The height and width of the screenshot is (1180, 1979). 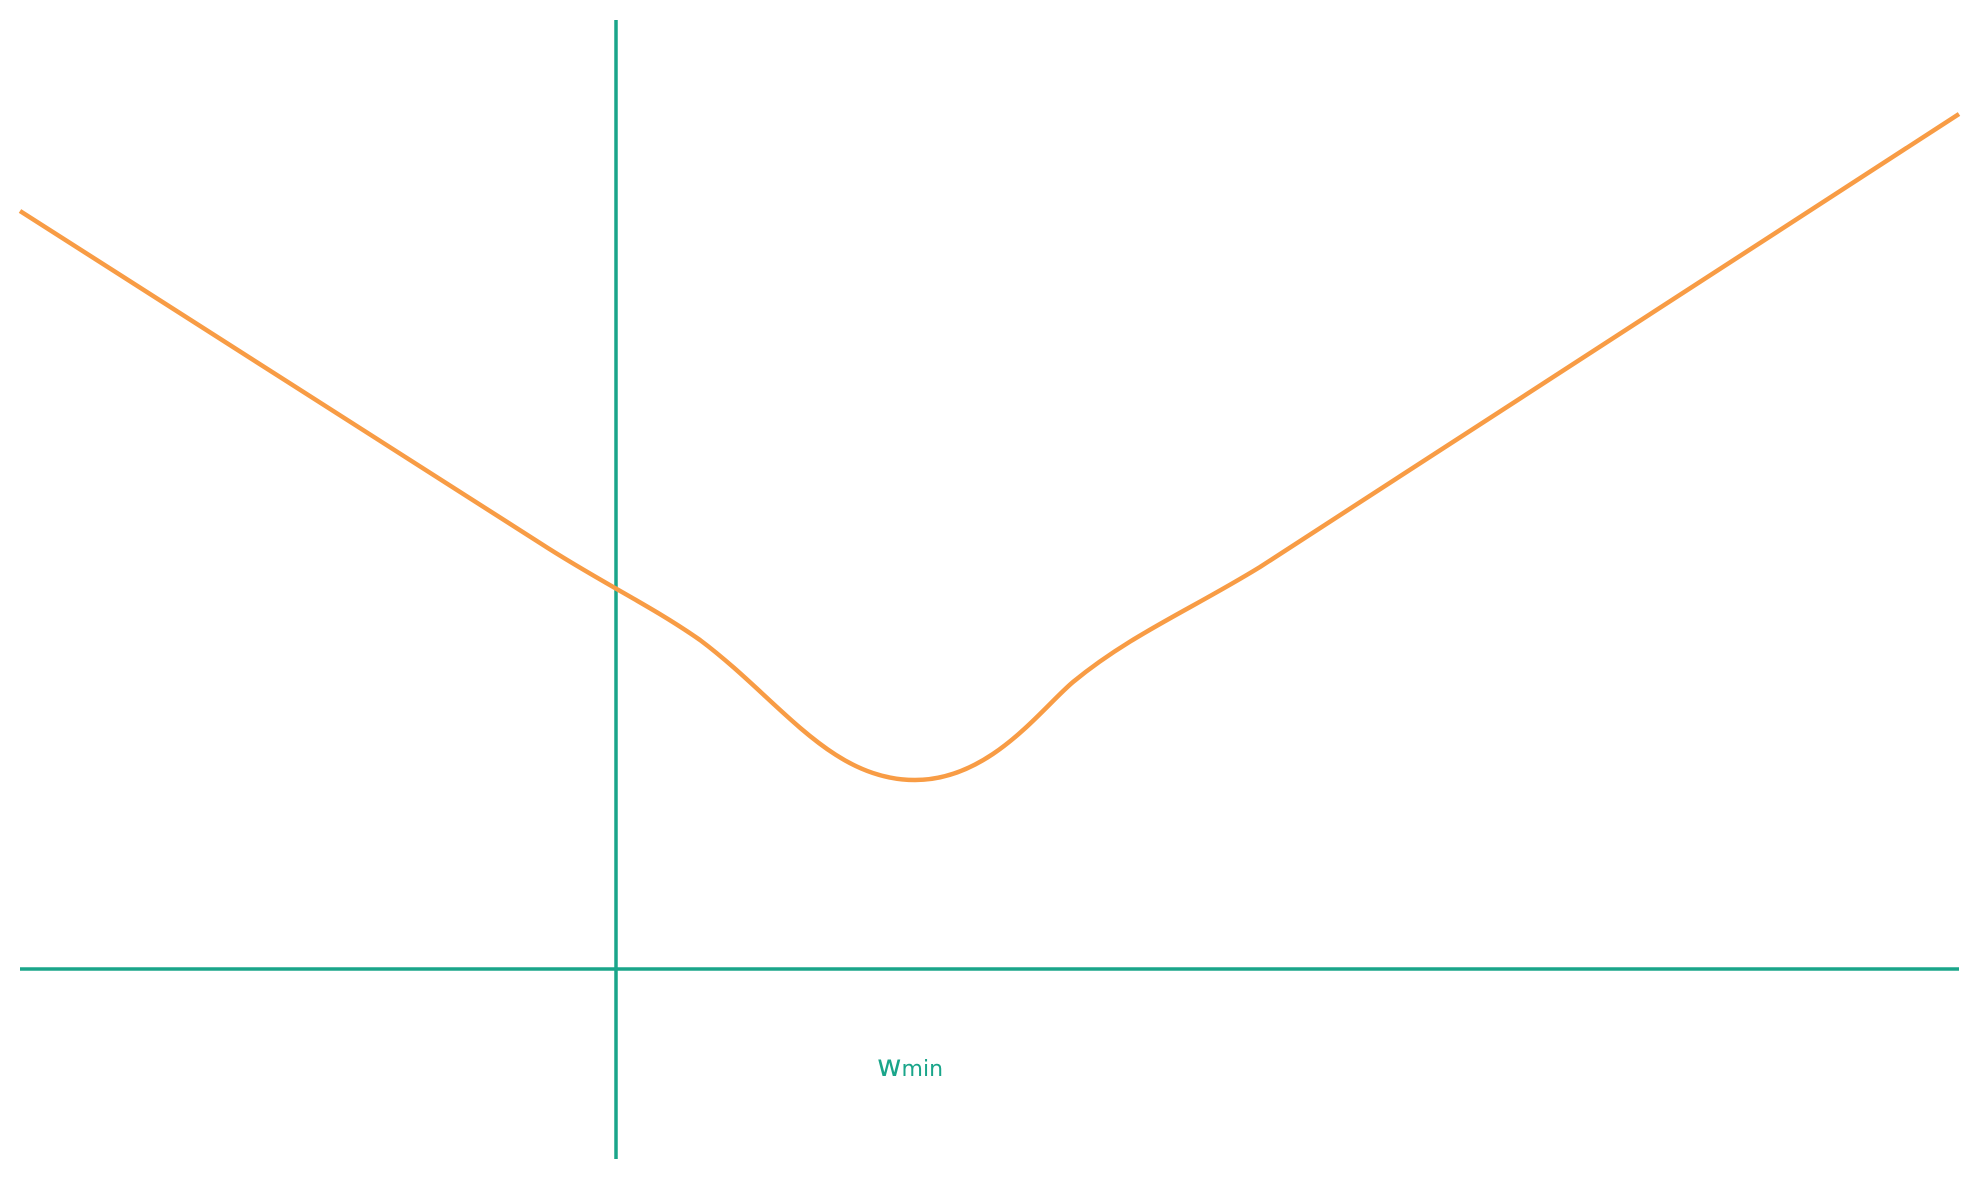 What do you see at coordinates (889, 1066) in the screenshot?
I see `label-main: w` at bounding box center [889, 1066].